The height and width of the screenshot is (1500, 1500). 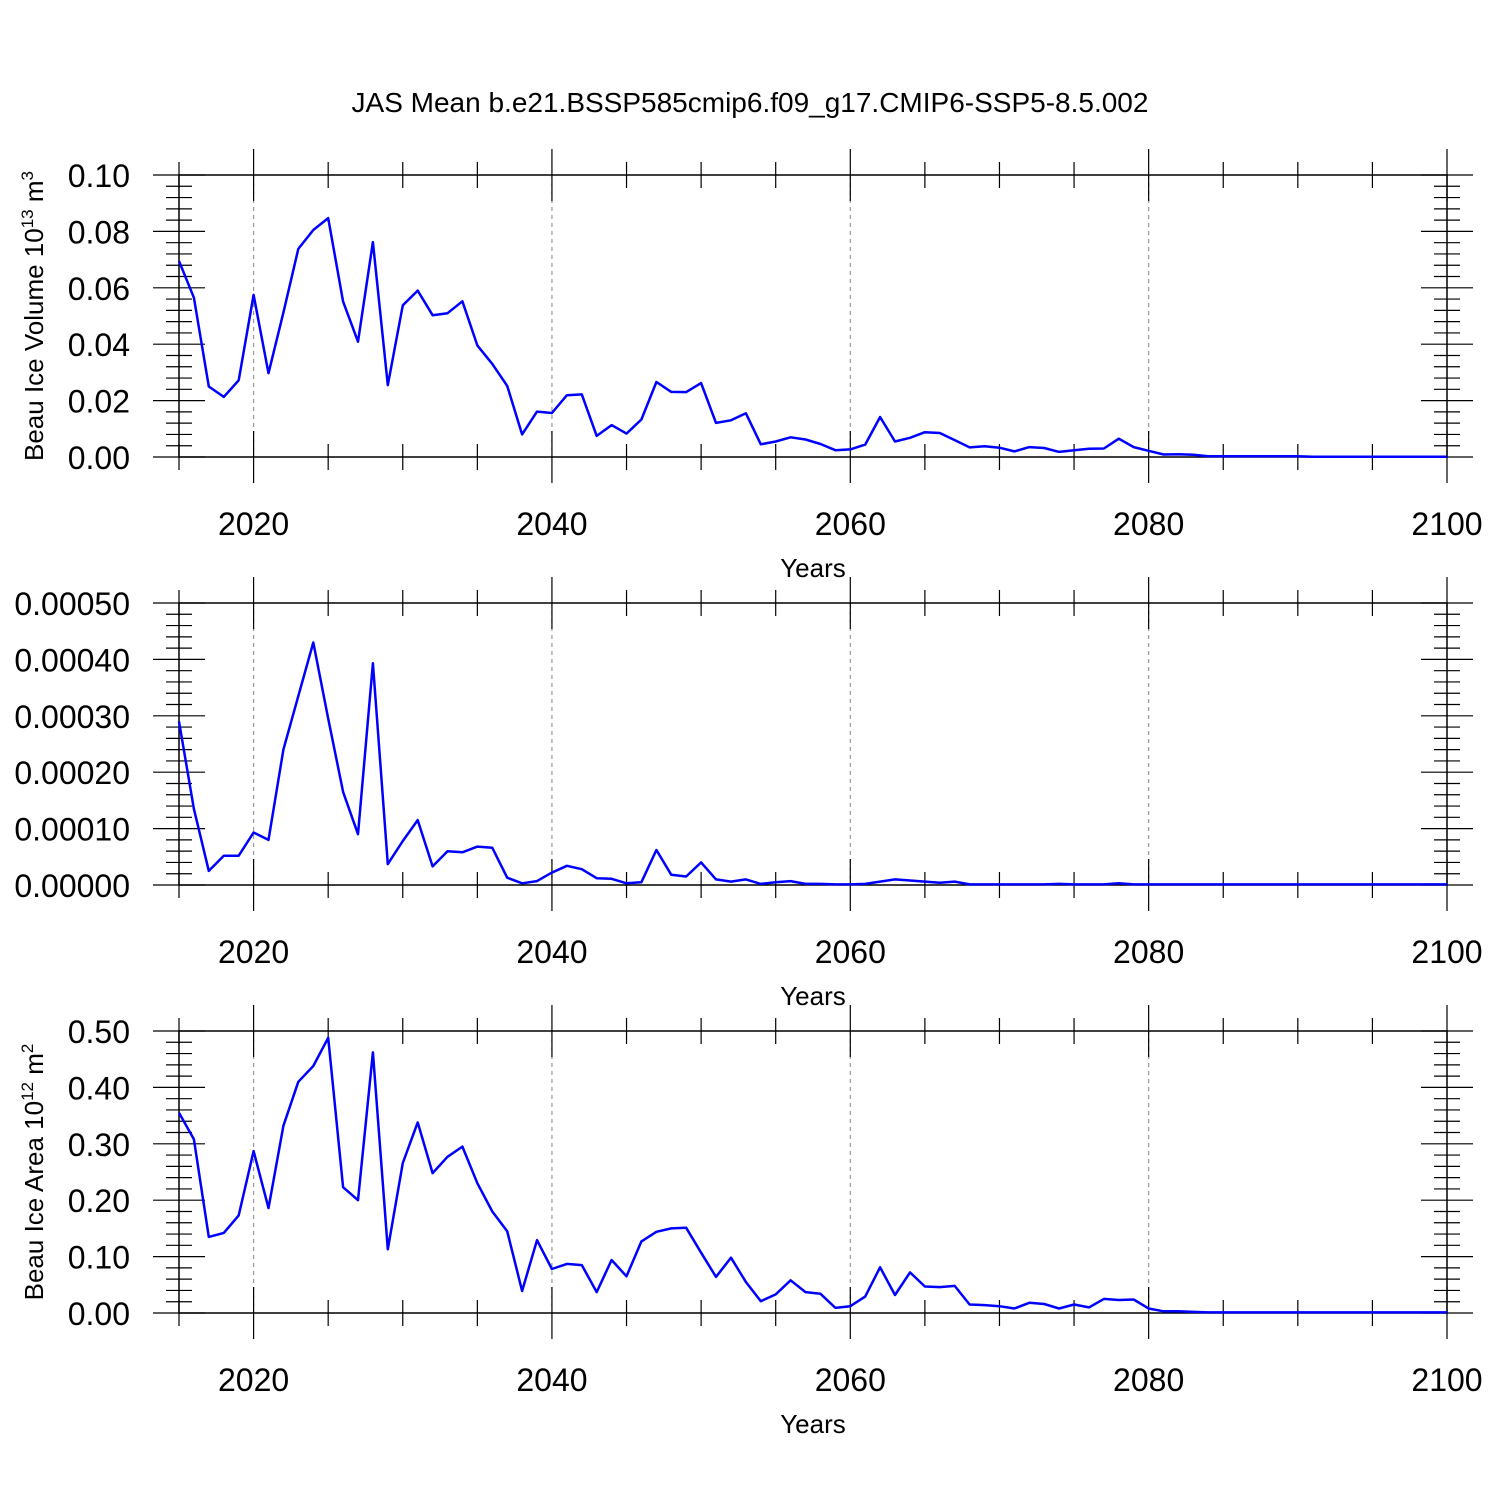 What do you see at coordinates (99, 402) in the screenshot?
I see `y-tick-label: 0.02` at bounding box center [99, 402].